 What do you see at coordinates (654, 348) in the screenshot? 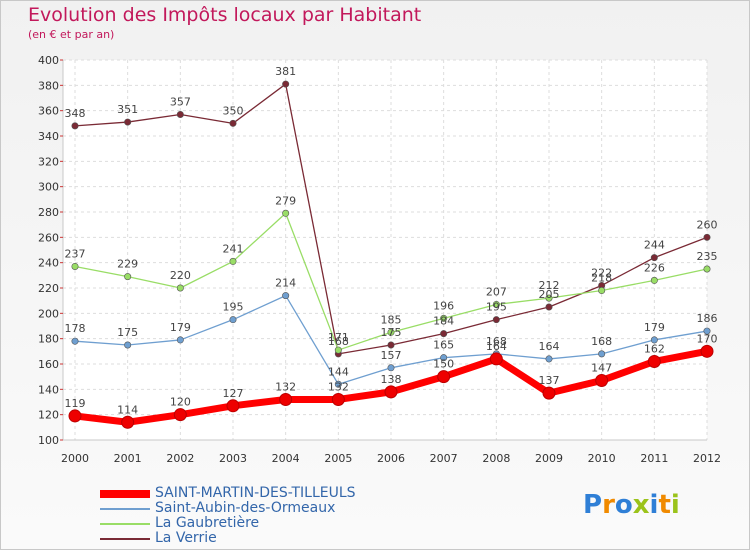
I see `data-label: 162` at bounding box center [654, 348].